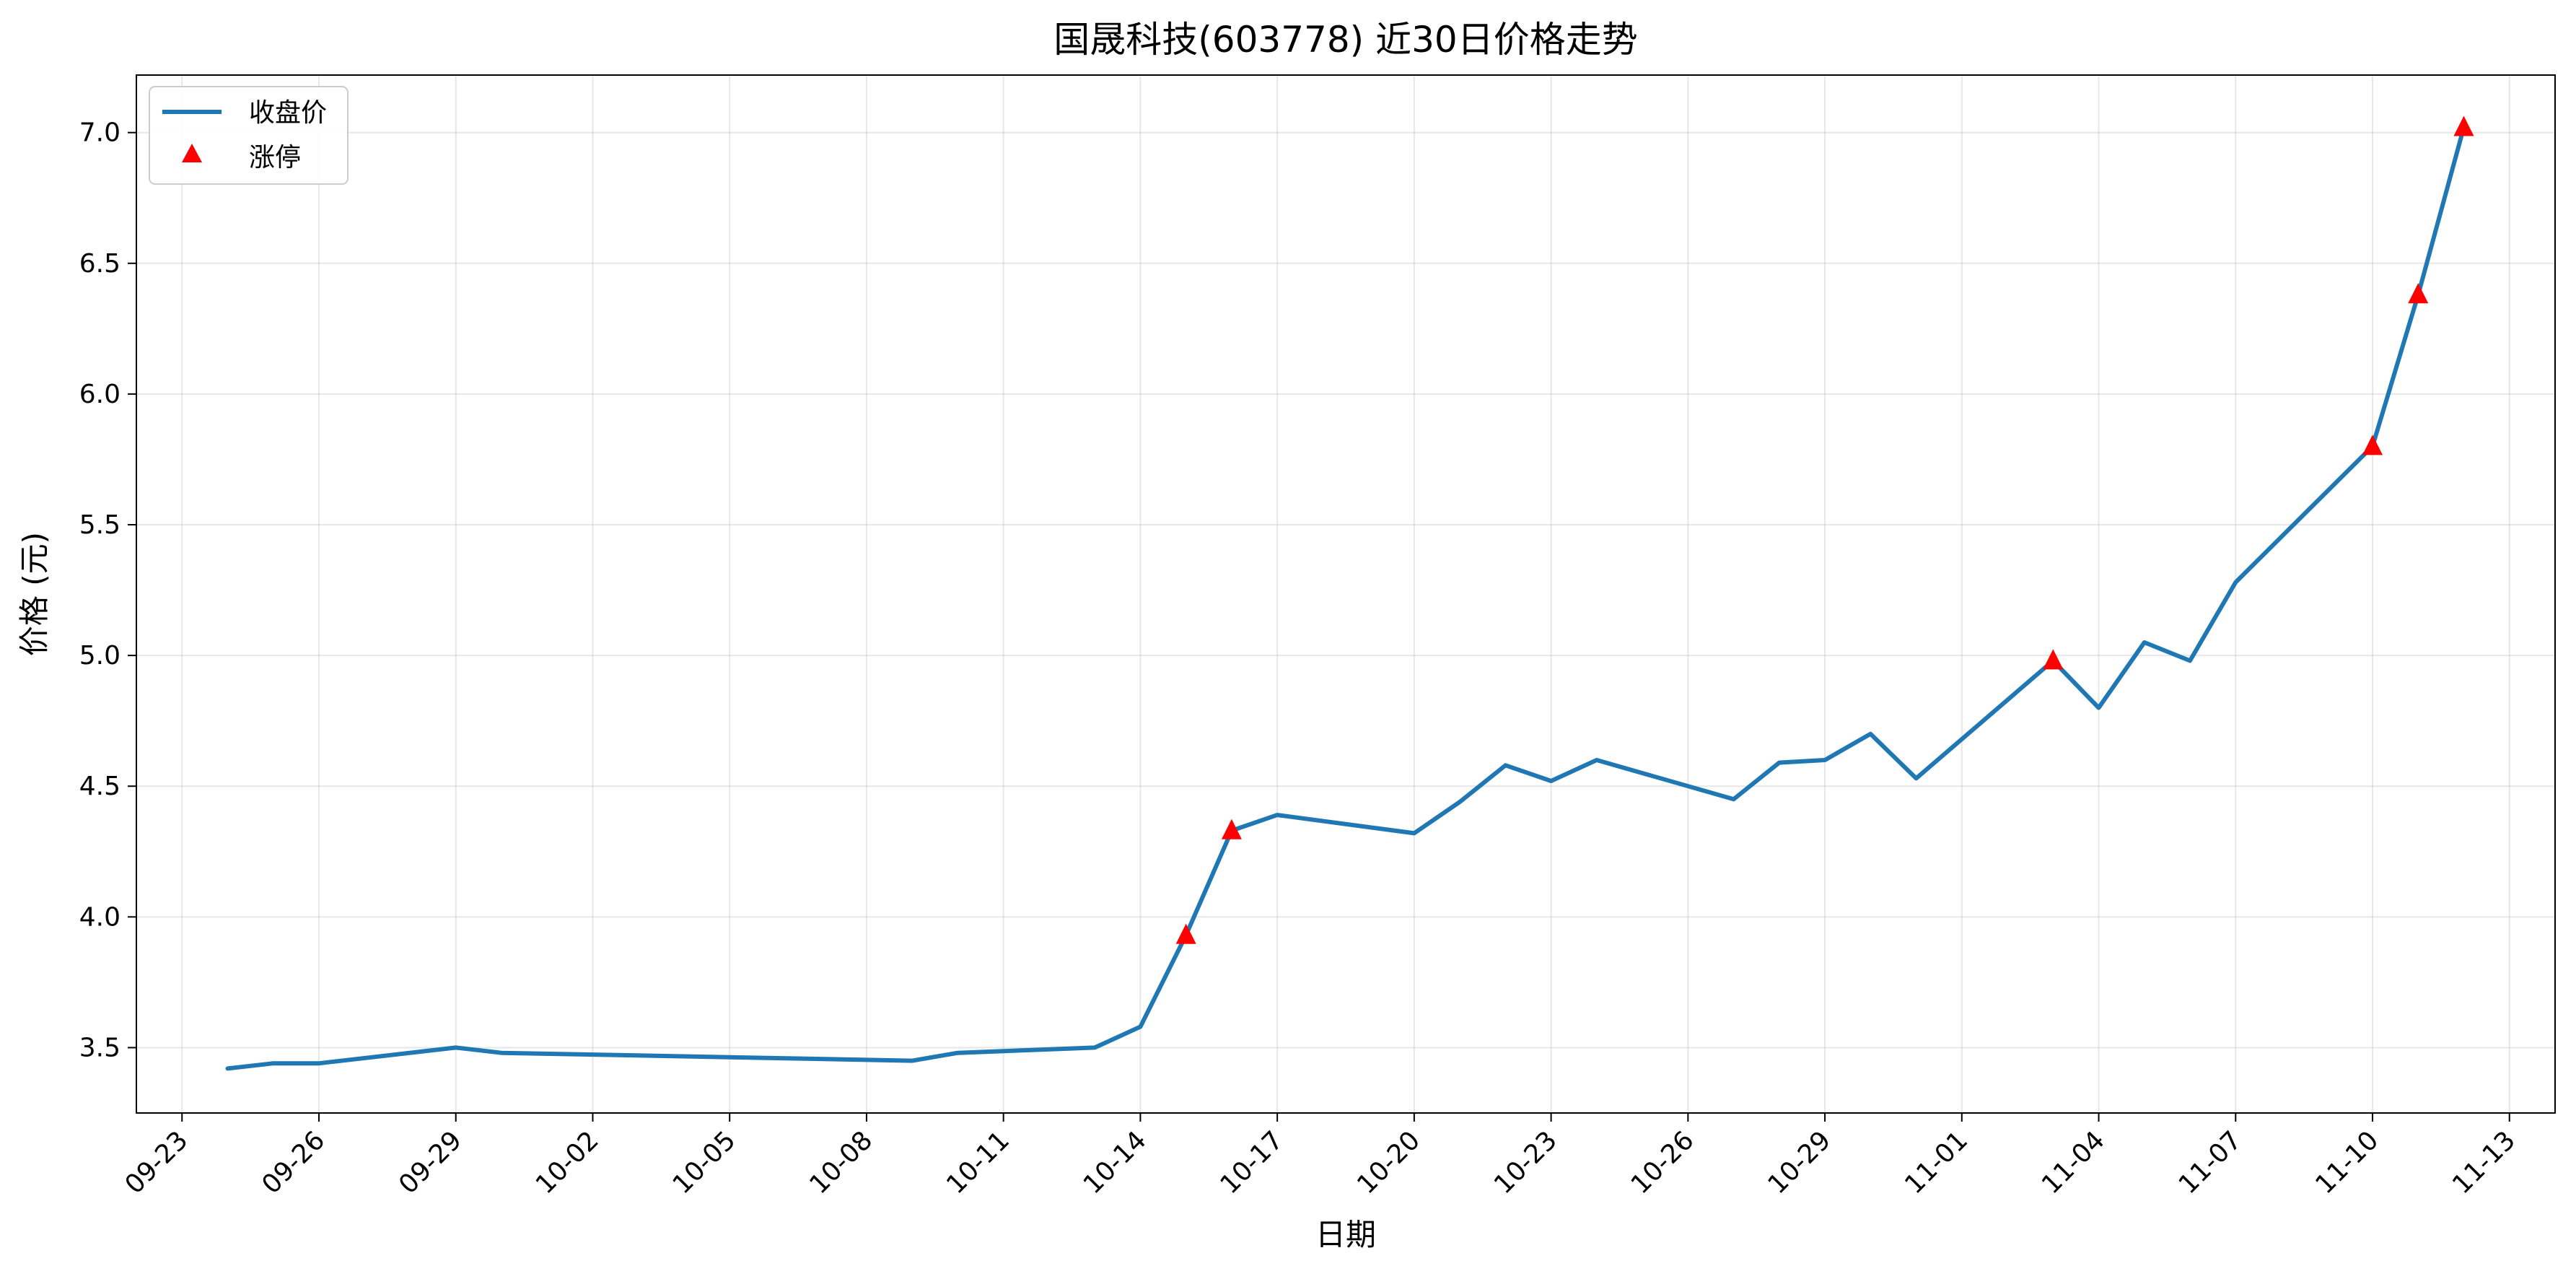 The width and height of the screenshot is (2576, 1279). I want to click on y-tick-label: 6.5, so click(100, 264).